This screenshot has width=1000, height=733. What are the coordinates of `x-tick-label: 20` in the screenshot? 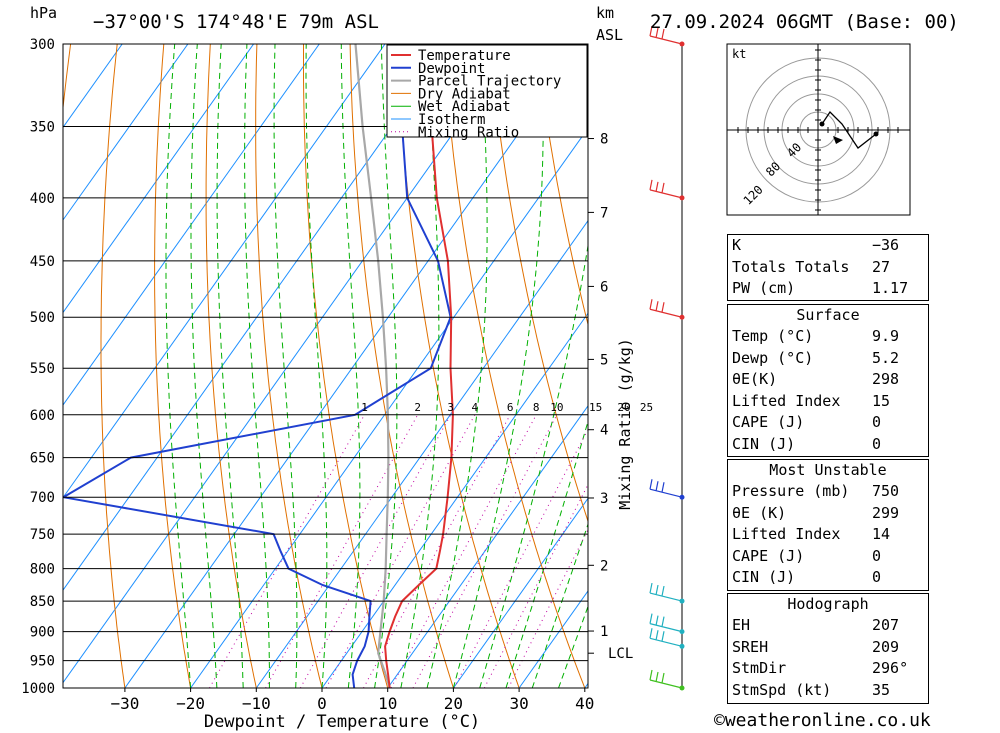 It's located at (453, 703).